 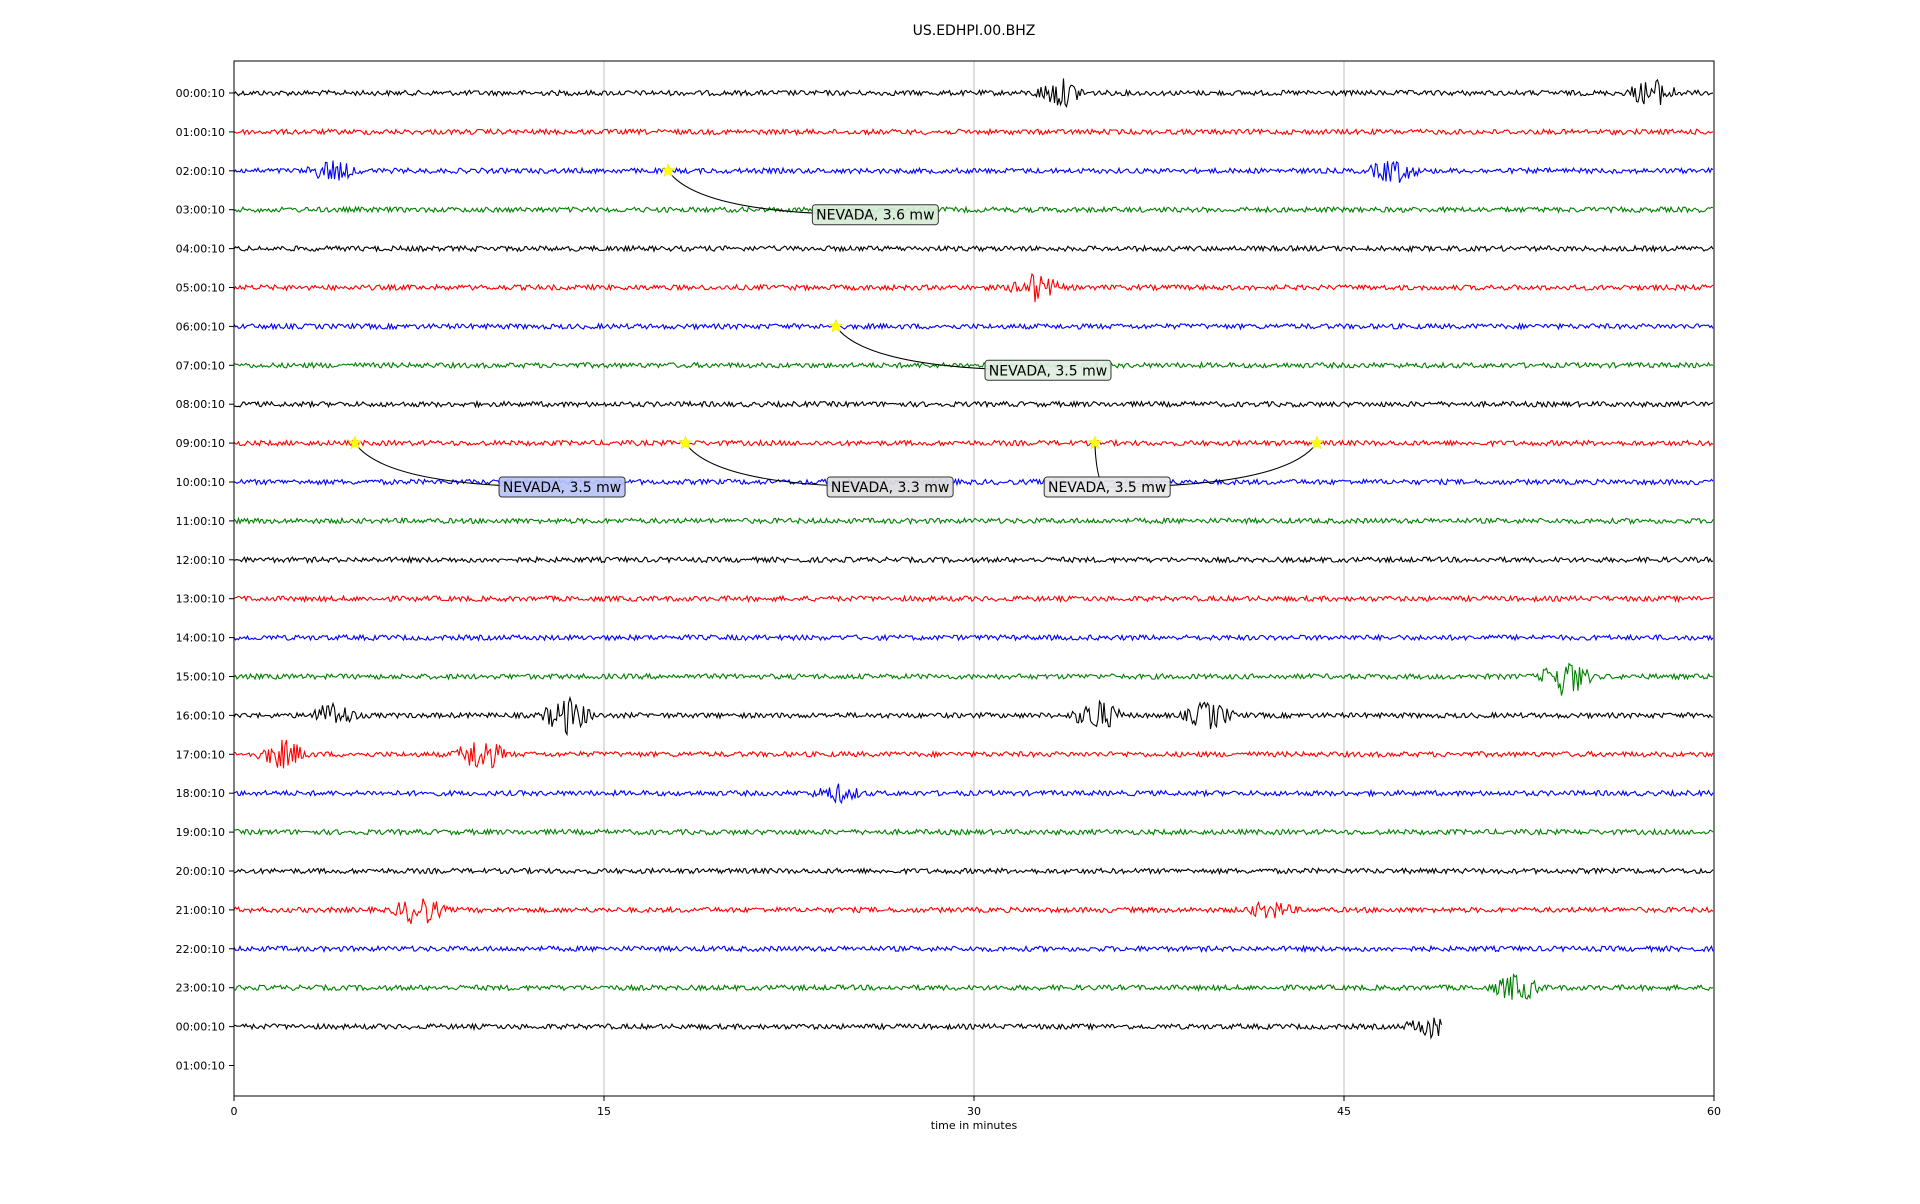 I want to click on row-label-20: 20:00:10, so click(x=200, y=871).